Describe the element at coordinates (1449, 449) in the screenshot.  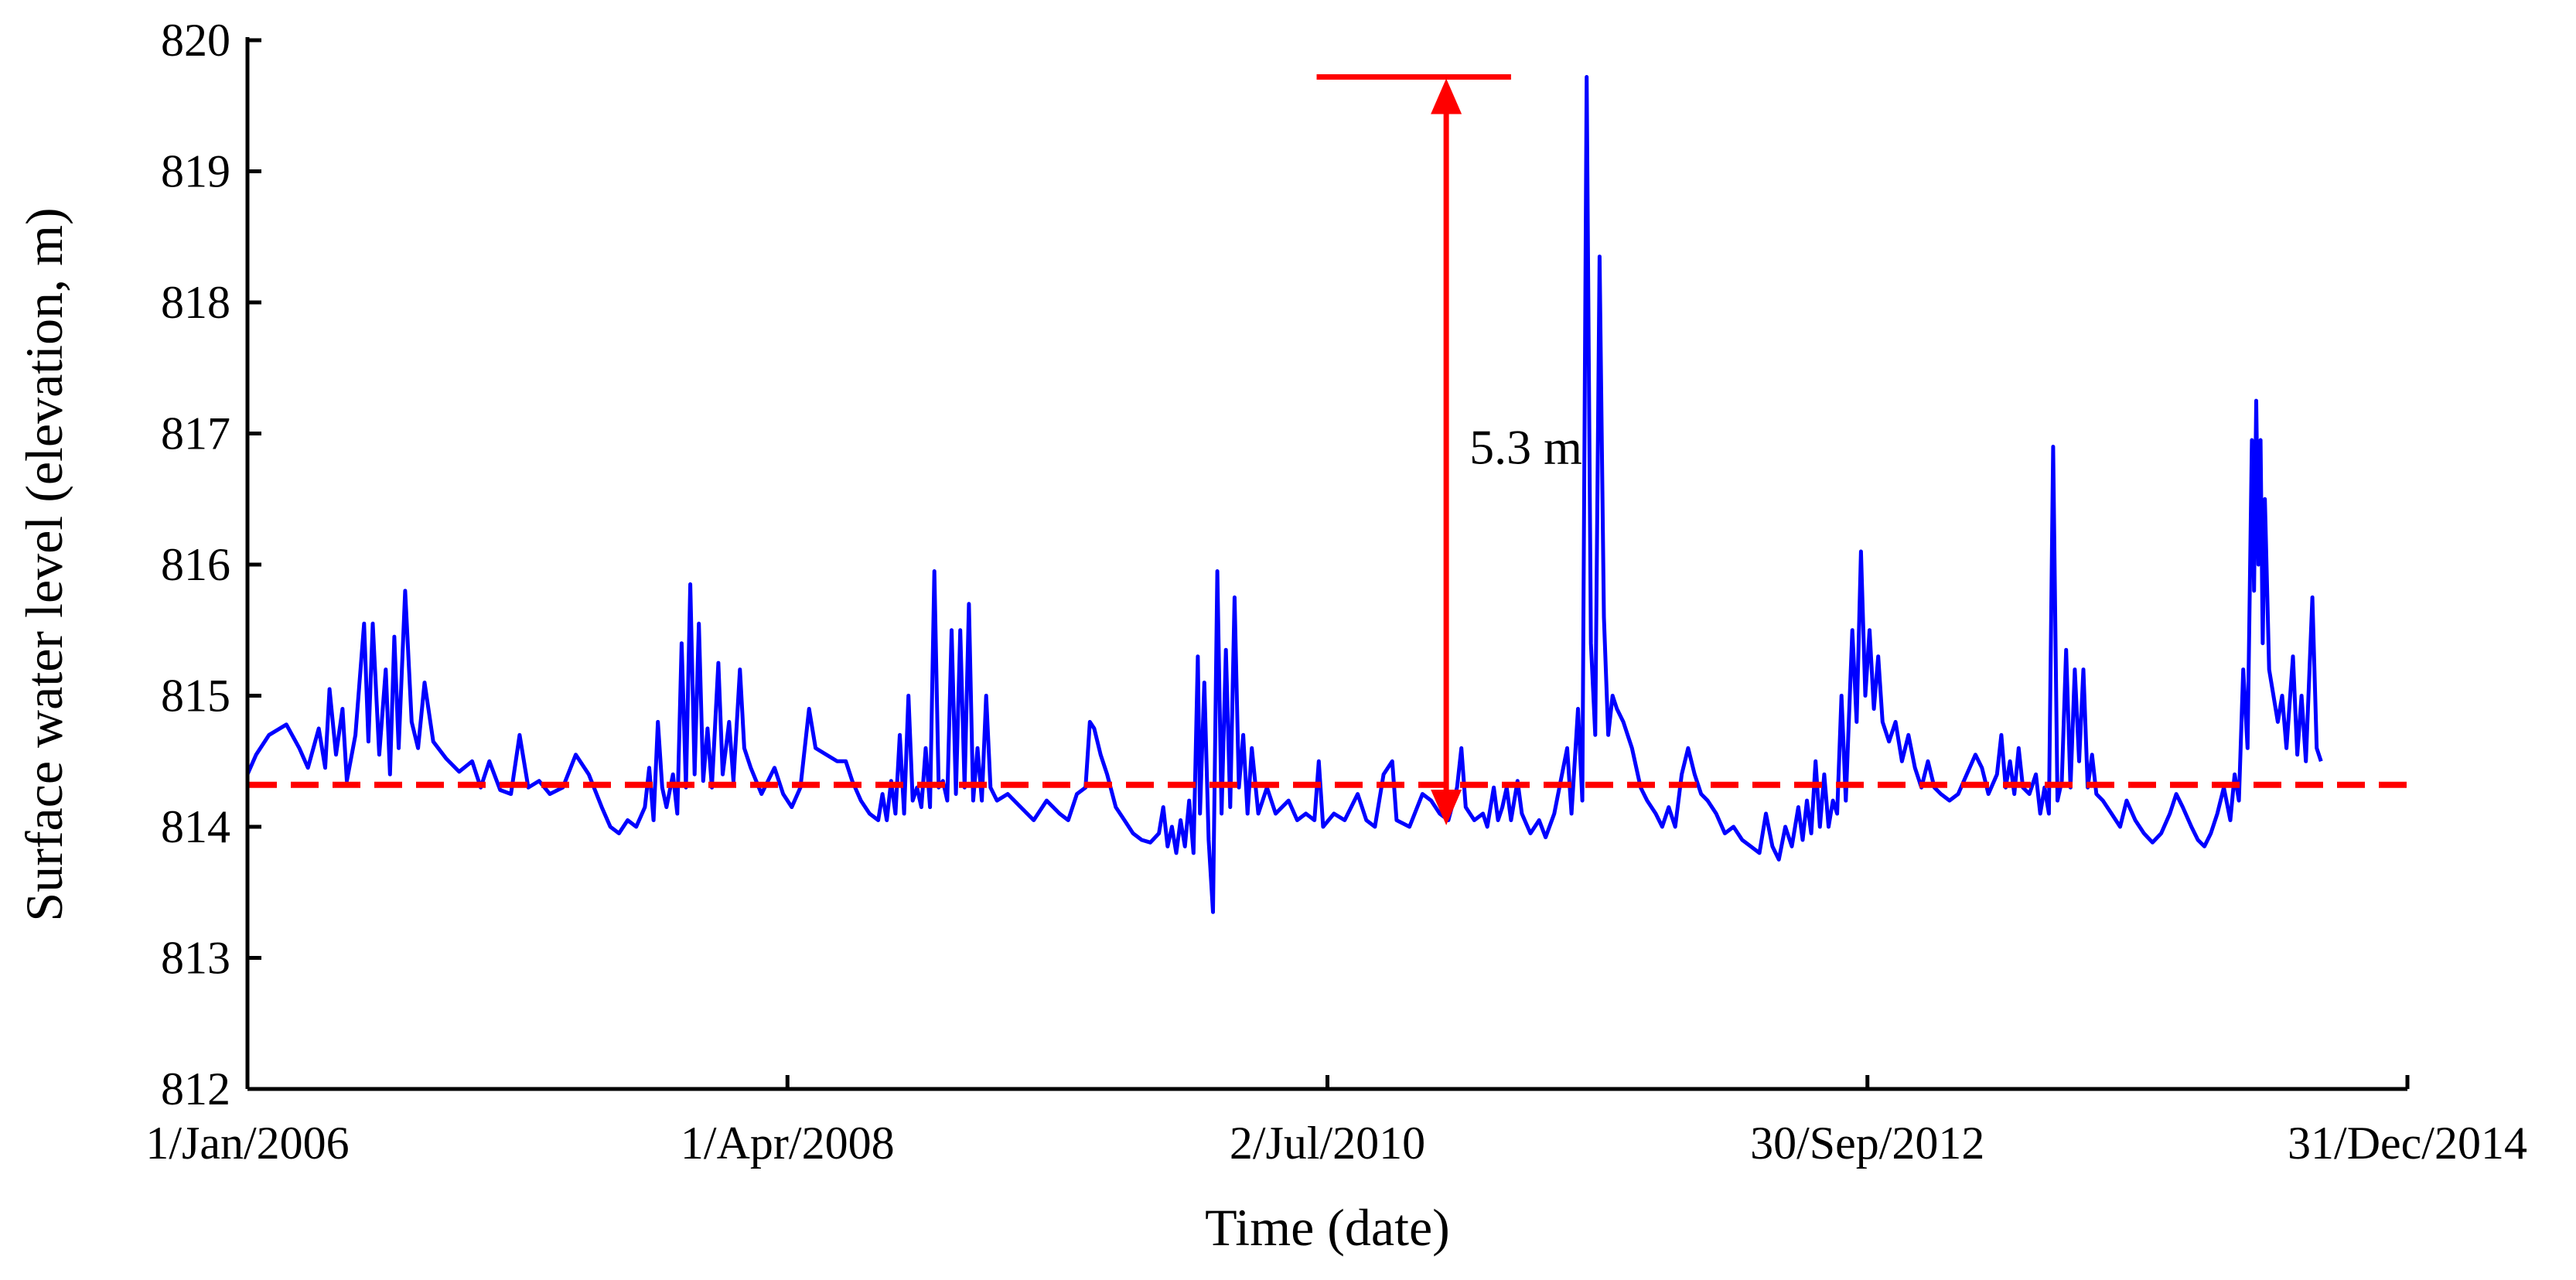
I see `range-annotation: 5.3 m` at that location.